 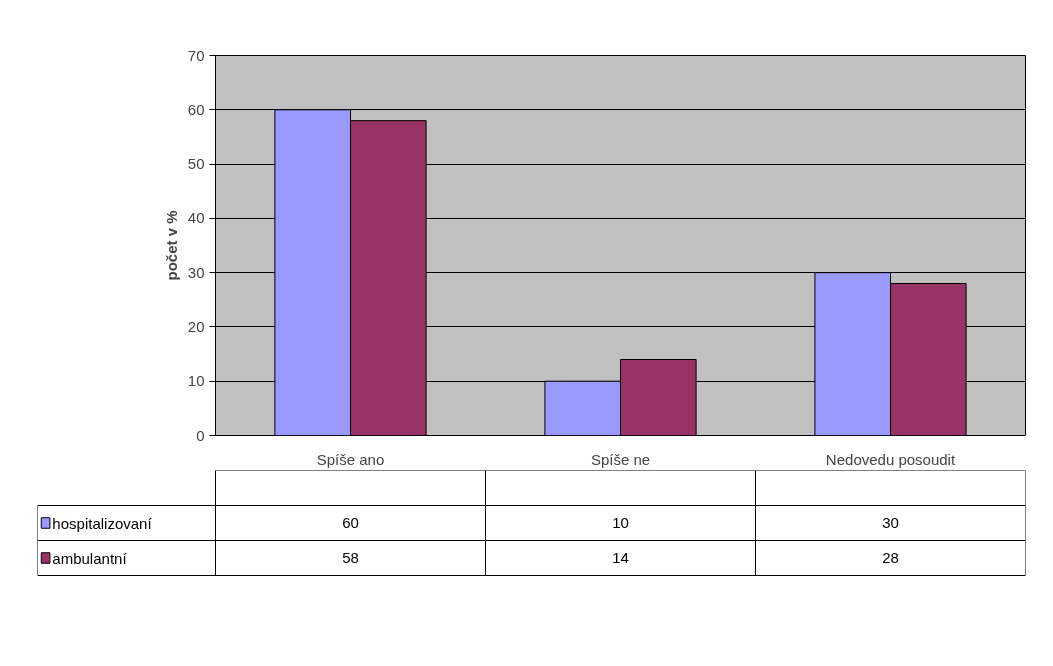 I want to click on legend-label: ambulantní, so click(x=90, y=558).